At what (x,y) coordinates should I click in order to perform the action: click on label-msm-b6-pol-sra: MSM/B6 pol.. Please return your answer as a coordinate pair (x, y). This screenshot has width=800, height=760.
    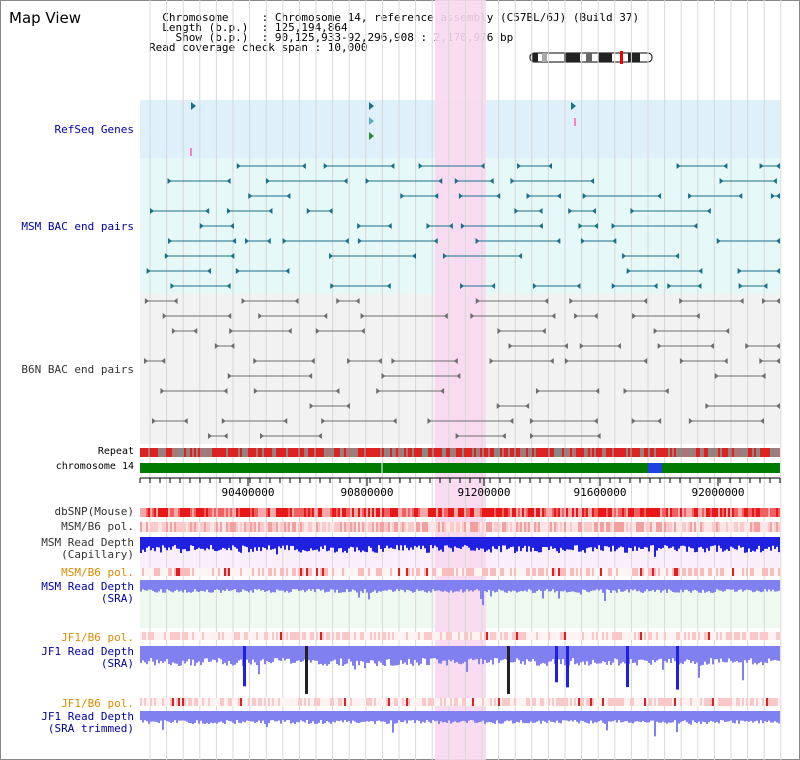
    Looking at the image, I should click on (97, 572).